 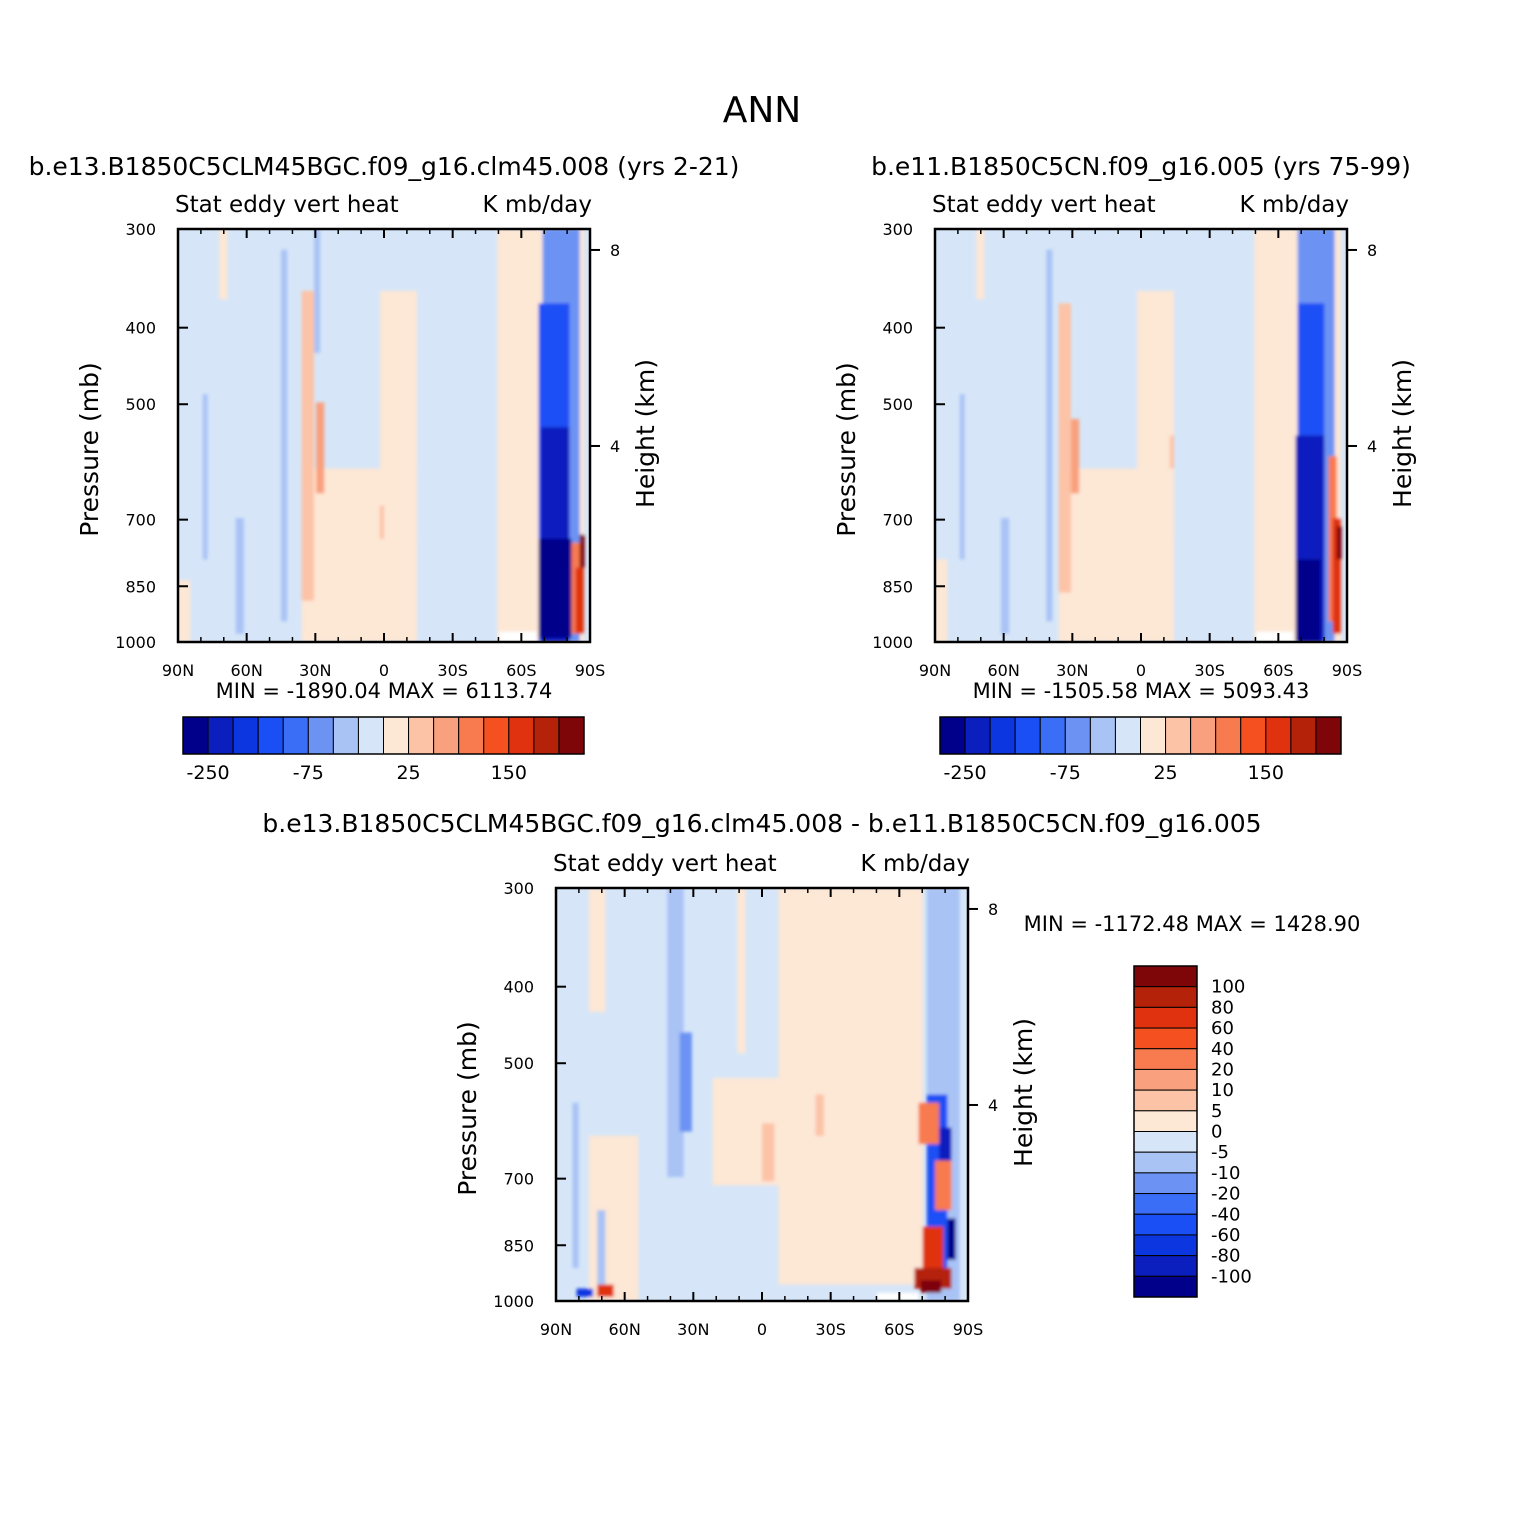 What do you see at coordinates (1231, 1276) in the screenshot?
I see `colorbar-label: -100` at bounding box center [1231, 1276].